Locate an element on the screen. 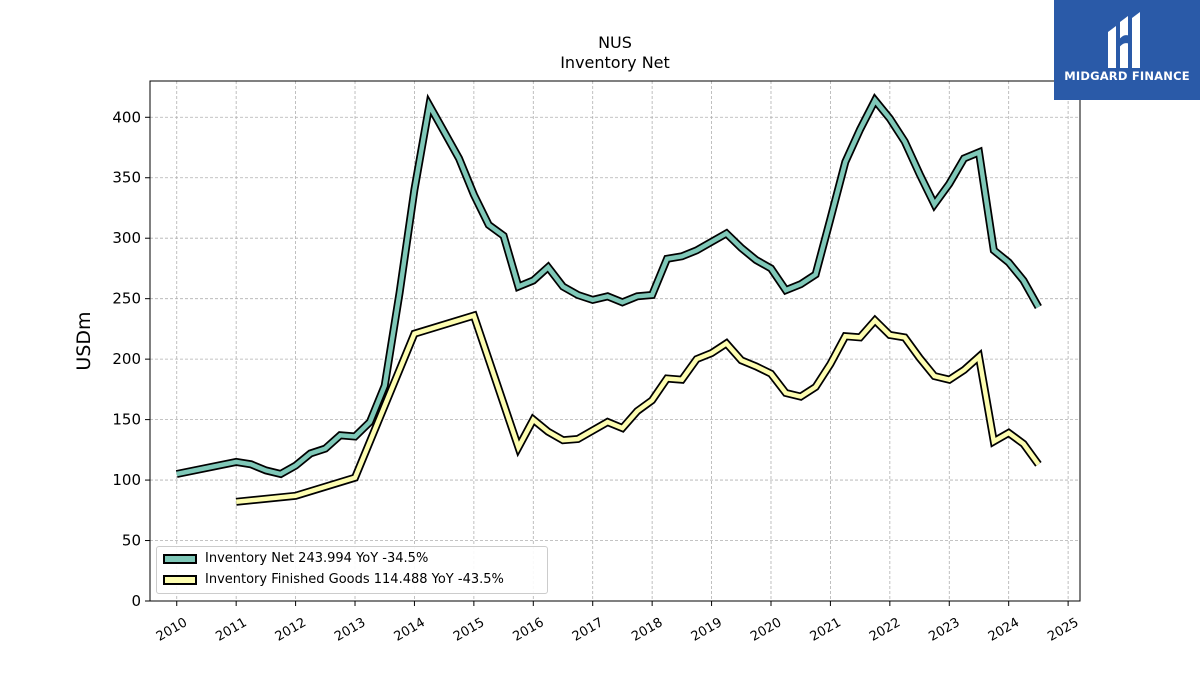 The height and width of the screenshot is (675, 1200). y-axis-label: USDm is located at coordinates (84, 340).